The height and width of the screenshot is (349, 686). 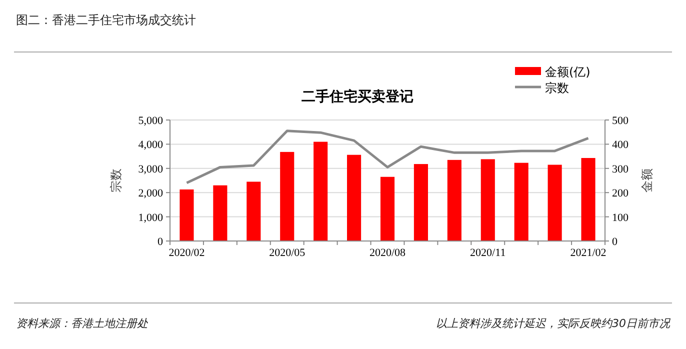 I want to click on legend-label: 宗数, so click(x=557, y=88).